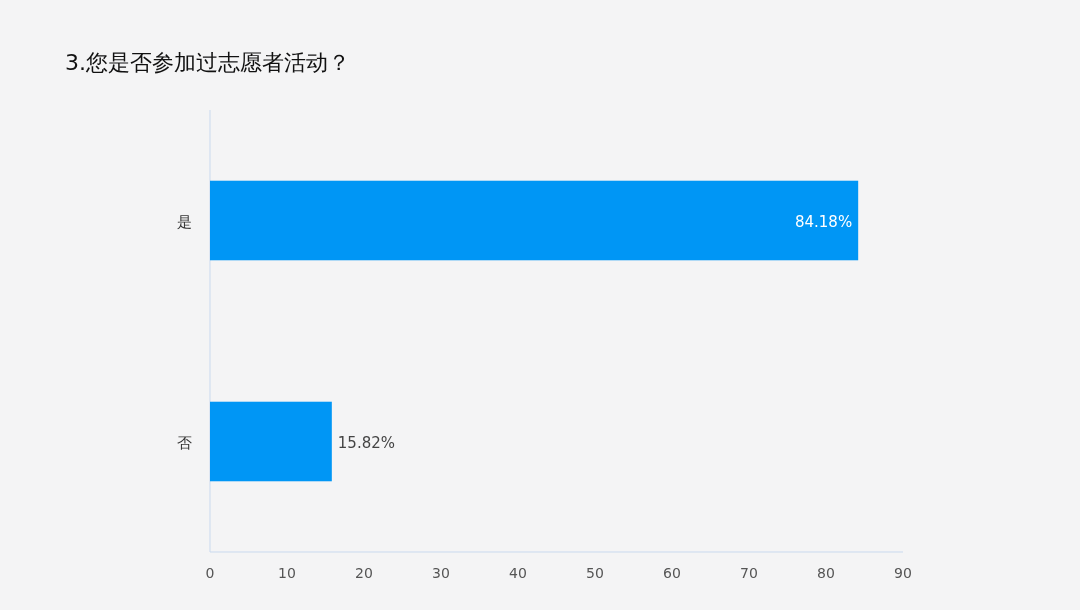 Image resolution: width=1080 pixels, height=610 pixels. What do you see at coordinates (518, 573) in the screenshot?
I see `x-tick-label: 40` at bounding box center [518, 573].